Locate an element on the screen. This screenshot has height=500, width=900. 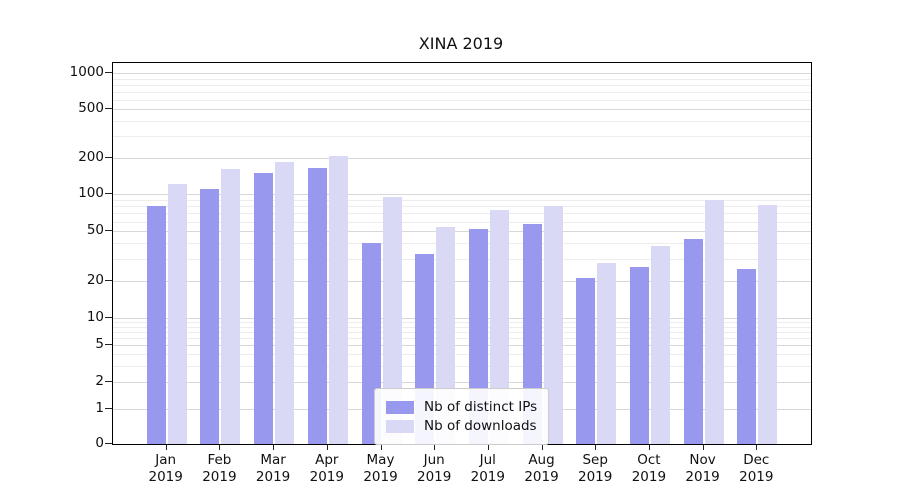
x-tick-label: Jan 2019 is located at coordinates (166, 469).